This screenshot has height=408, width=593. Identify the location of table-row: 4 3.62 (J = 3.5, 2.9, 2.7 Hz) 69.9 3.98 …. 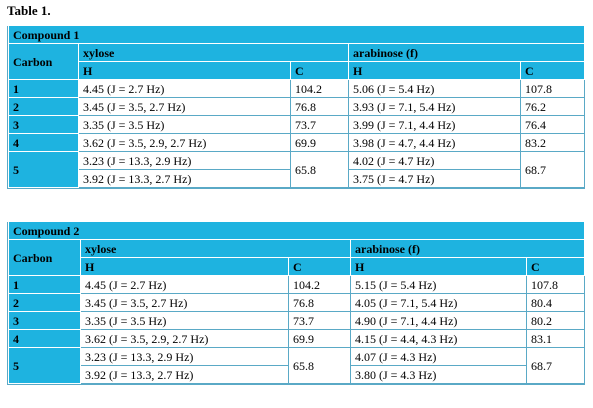
(297, 142).